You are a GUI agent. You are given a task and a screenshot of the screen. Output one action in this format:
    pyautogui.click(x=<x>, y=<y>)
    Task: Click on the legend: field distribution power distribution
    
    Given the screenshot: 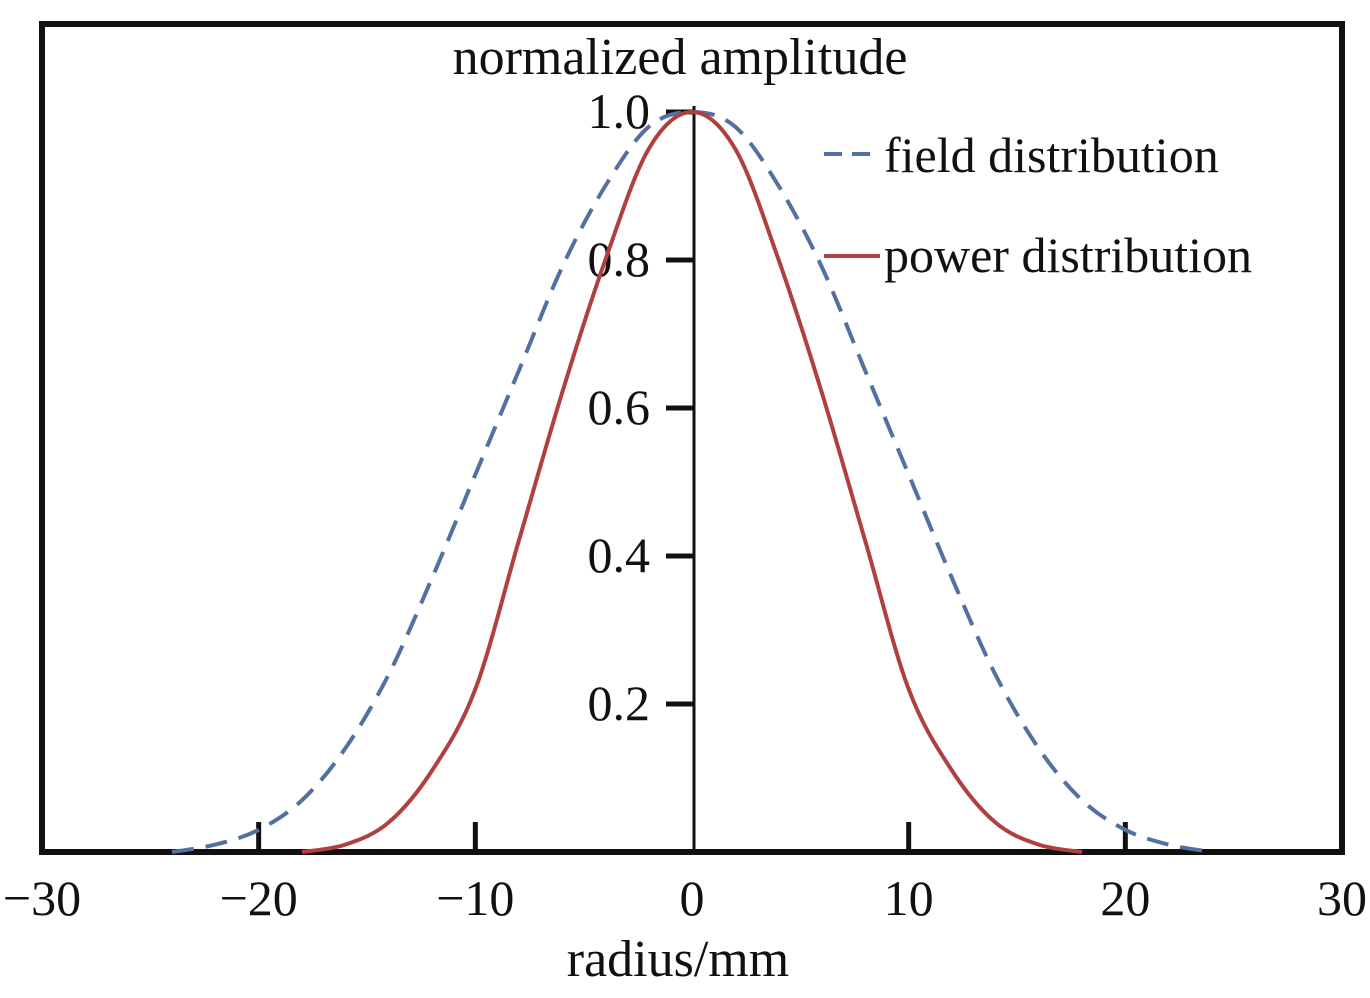 What is the action you would take?
    pyautogui.click(x=1038, y=205)
    